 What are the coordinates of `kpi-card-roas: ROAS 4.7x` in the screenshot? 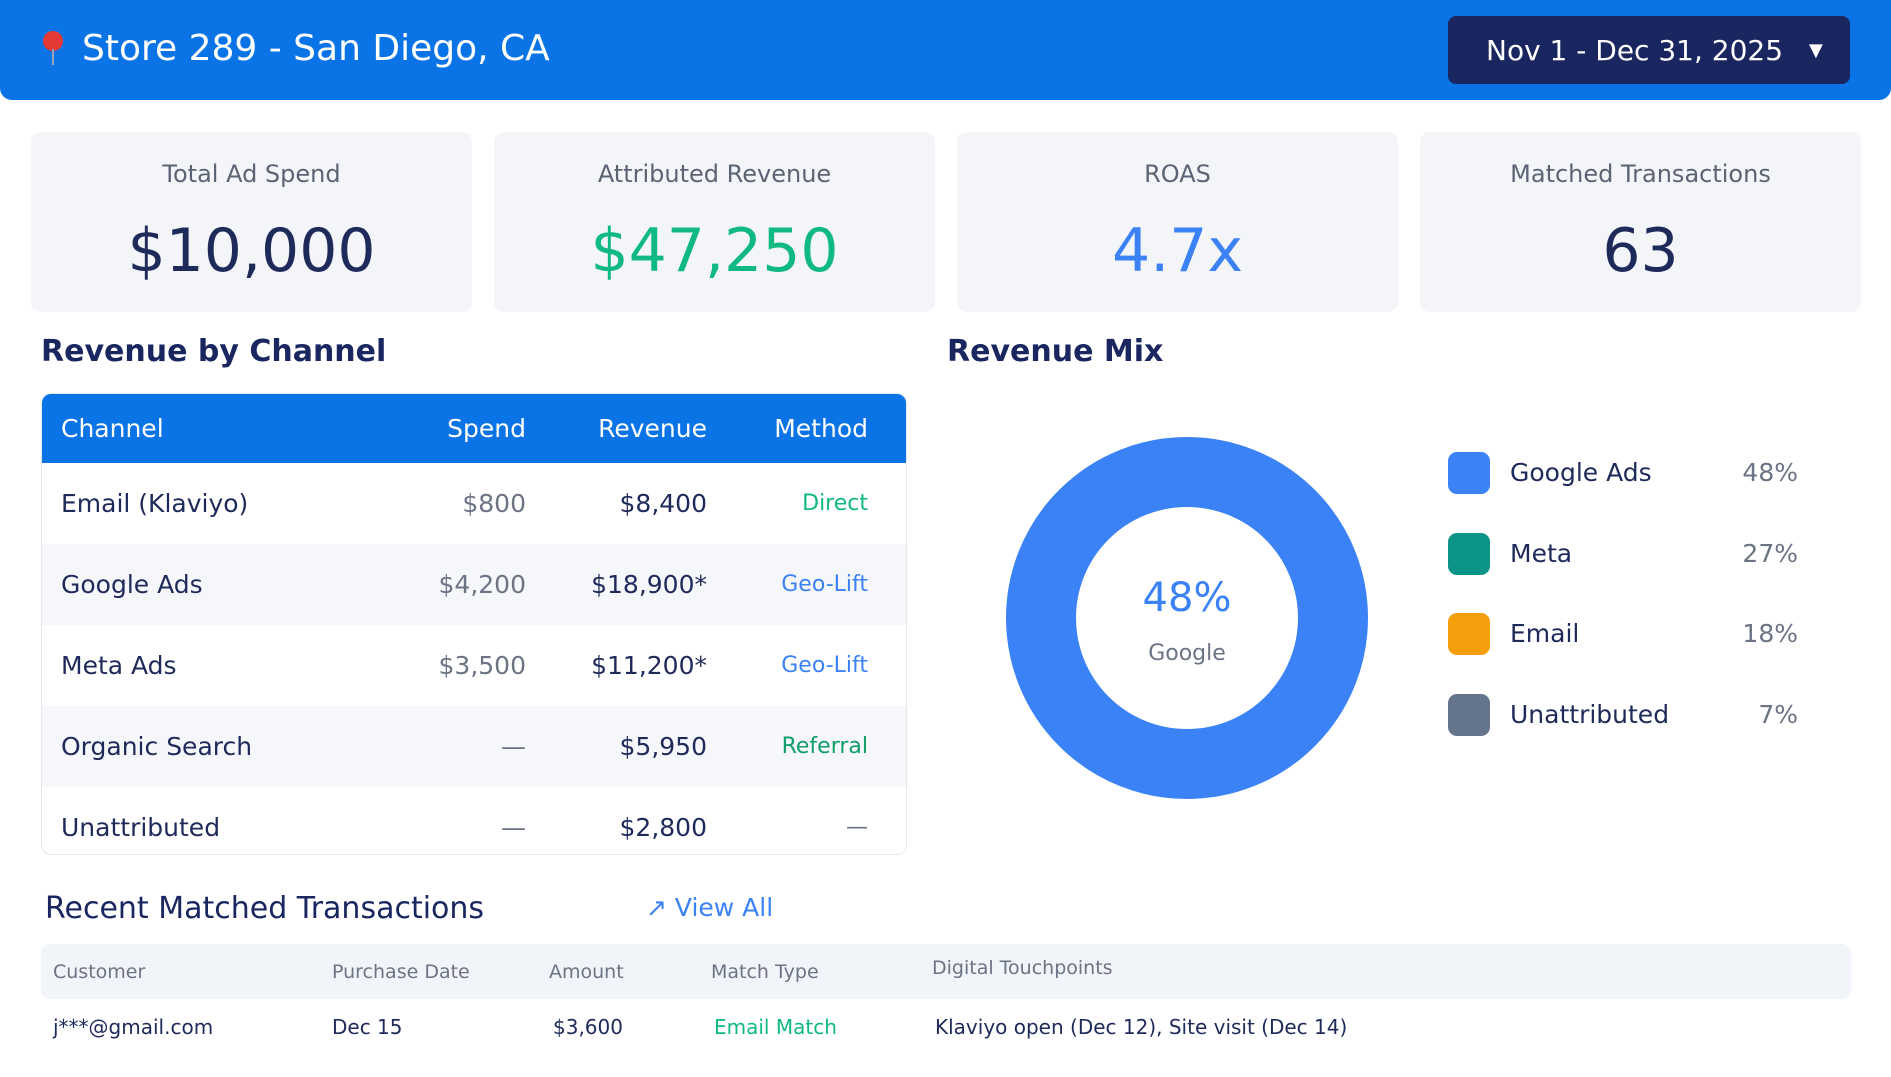 It's located at (1177, 222).